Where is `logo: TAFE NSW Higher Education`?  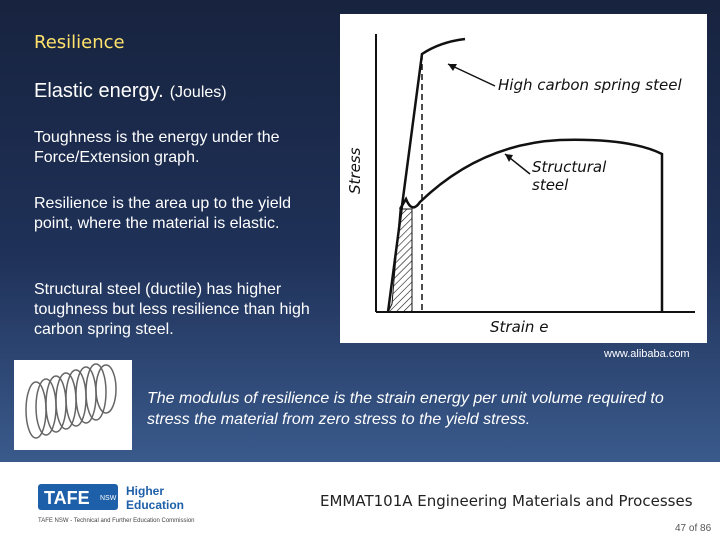
logo: TAFE NSW Higher Education is located at coordinates (111, 498).